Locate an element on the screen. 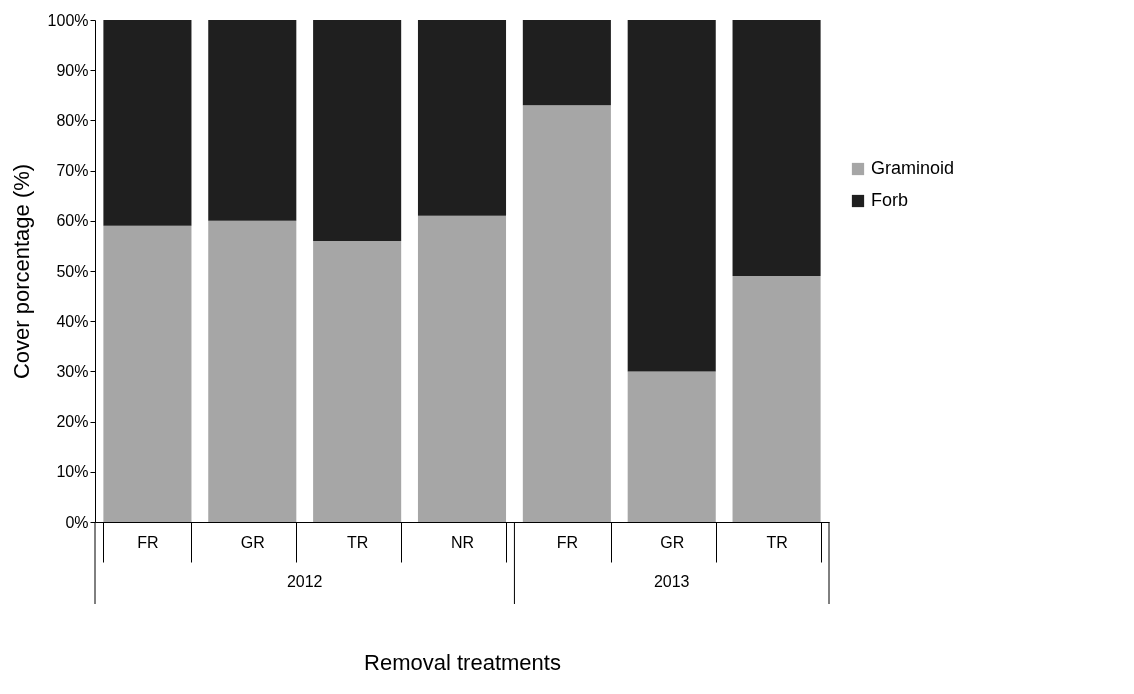 This screenshot has width=1134, height=694. x-axis-title: Removal treatments is located at coordinates (462, 662).